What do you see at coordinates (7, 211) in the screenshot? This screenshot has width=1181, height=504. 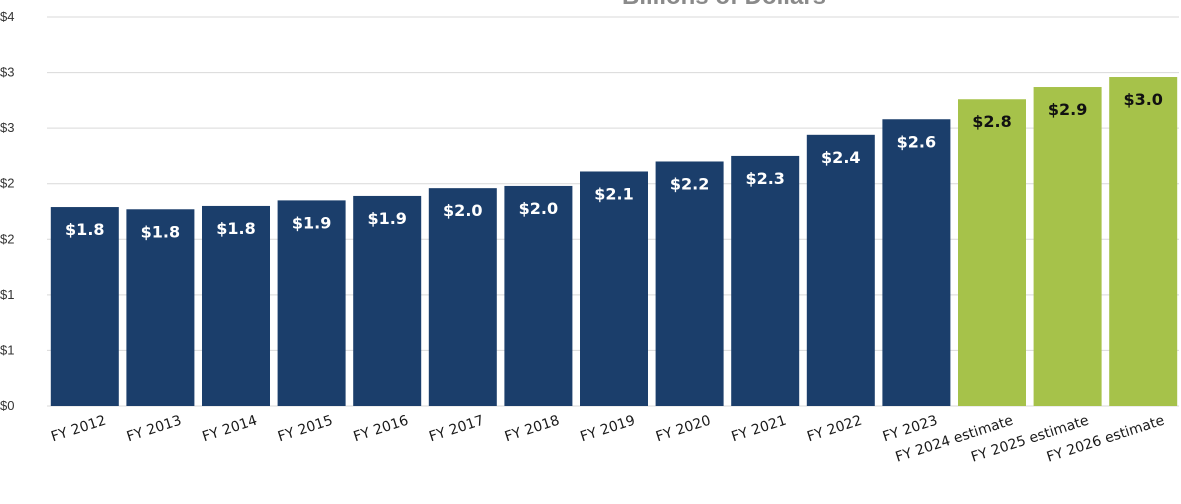 I see `y-axis-tick-labels: $0 $1 $1 $2 $2 $3 $3 $4` at bounding box center [7, 211].